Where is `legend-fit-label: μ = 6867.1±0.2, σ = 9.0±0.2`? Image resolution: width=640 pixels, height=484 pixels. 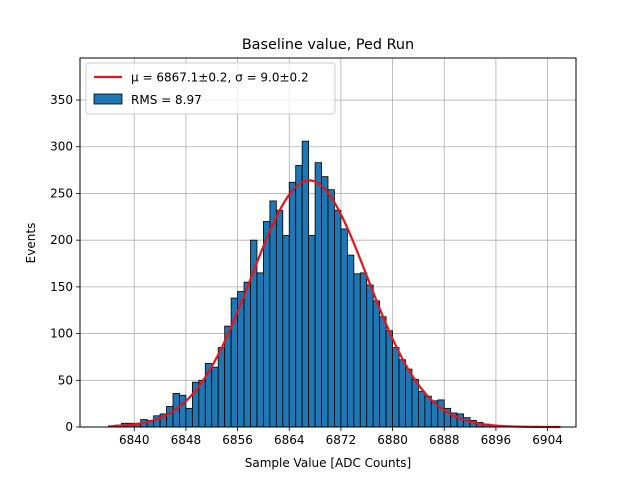
legend-fit-label: μ = 6867.1±0.2, σ = 9.0±0.2 is located at coordinates (220, 78).